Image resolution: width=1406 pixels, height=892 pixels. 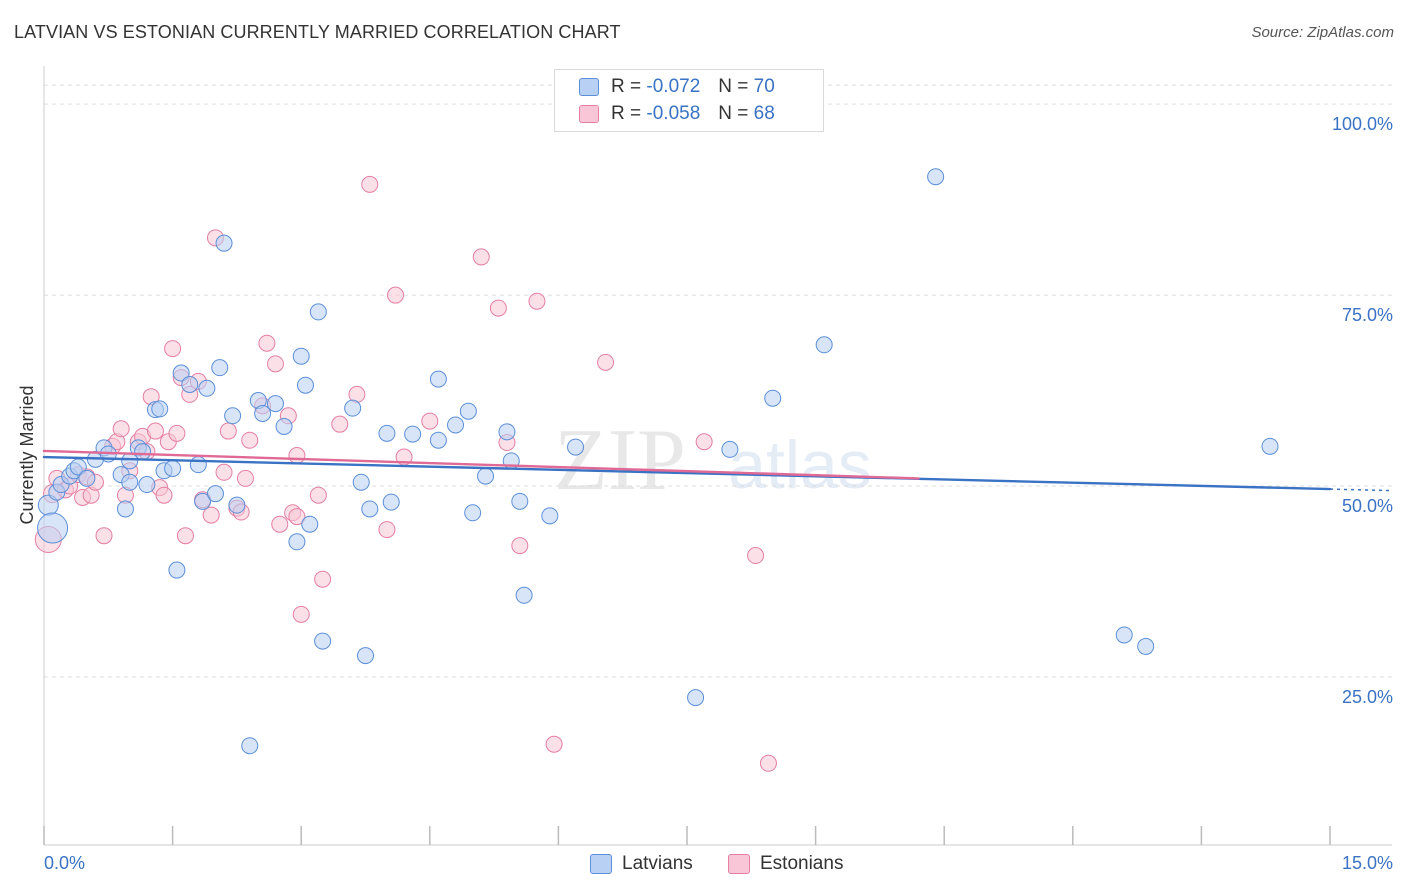 What do you see at coordinates (589, 87) in the screenshot?
I see `latvians-swatch` at bounding box center [589, 87].